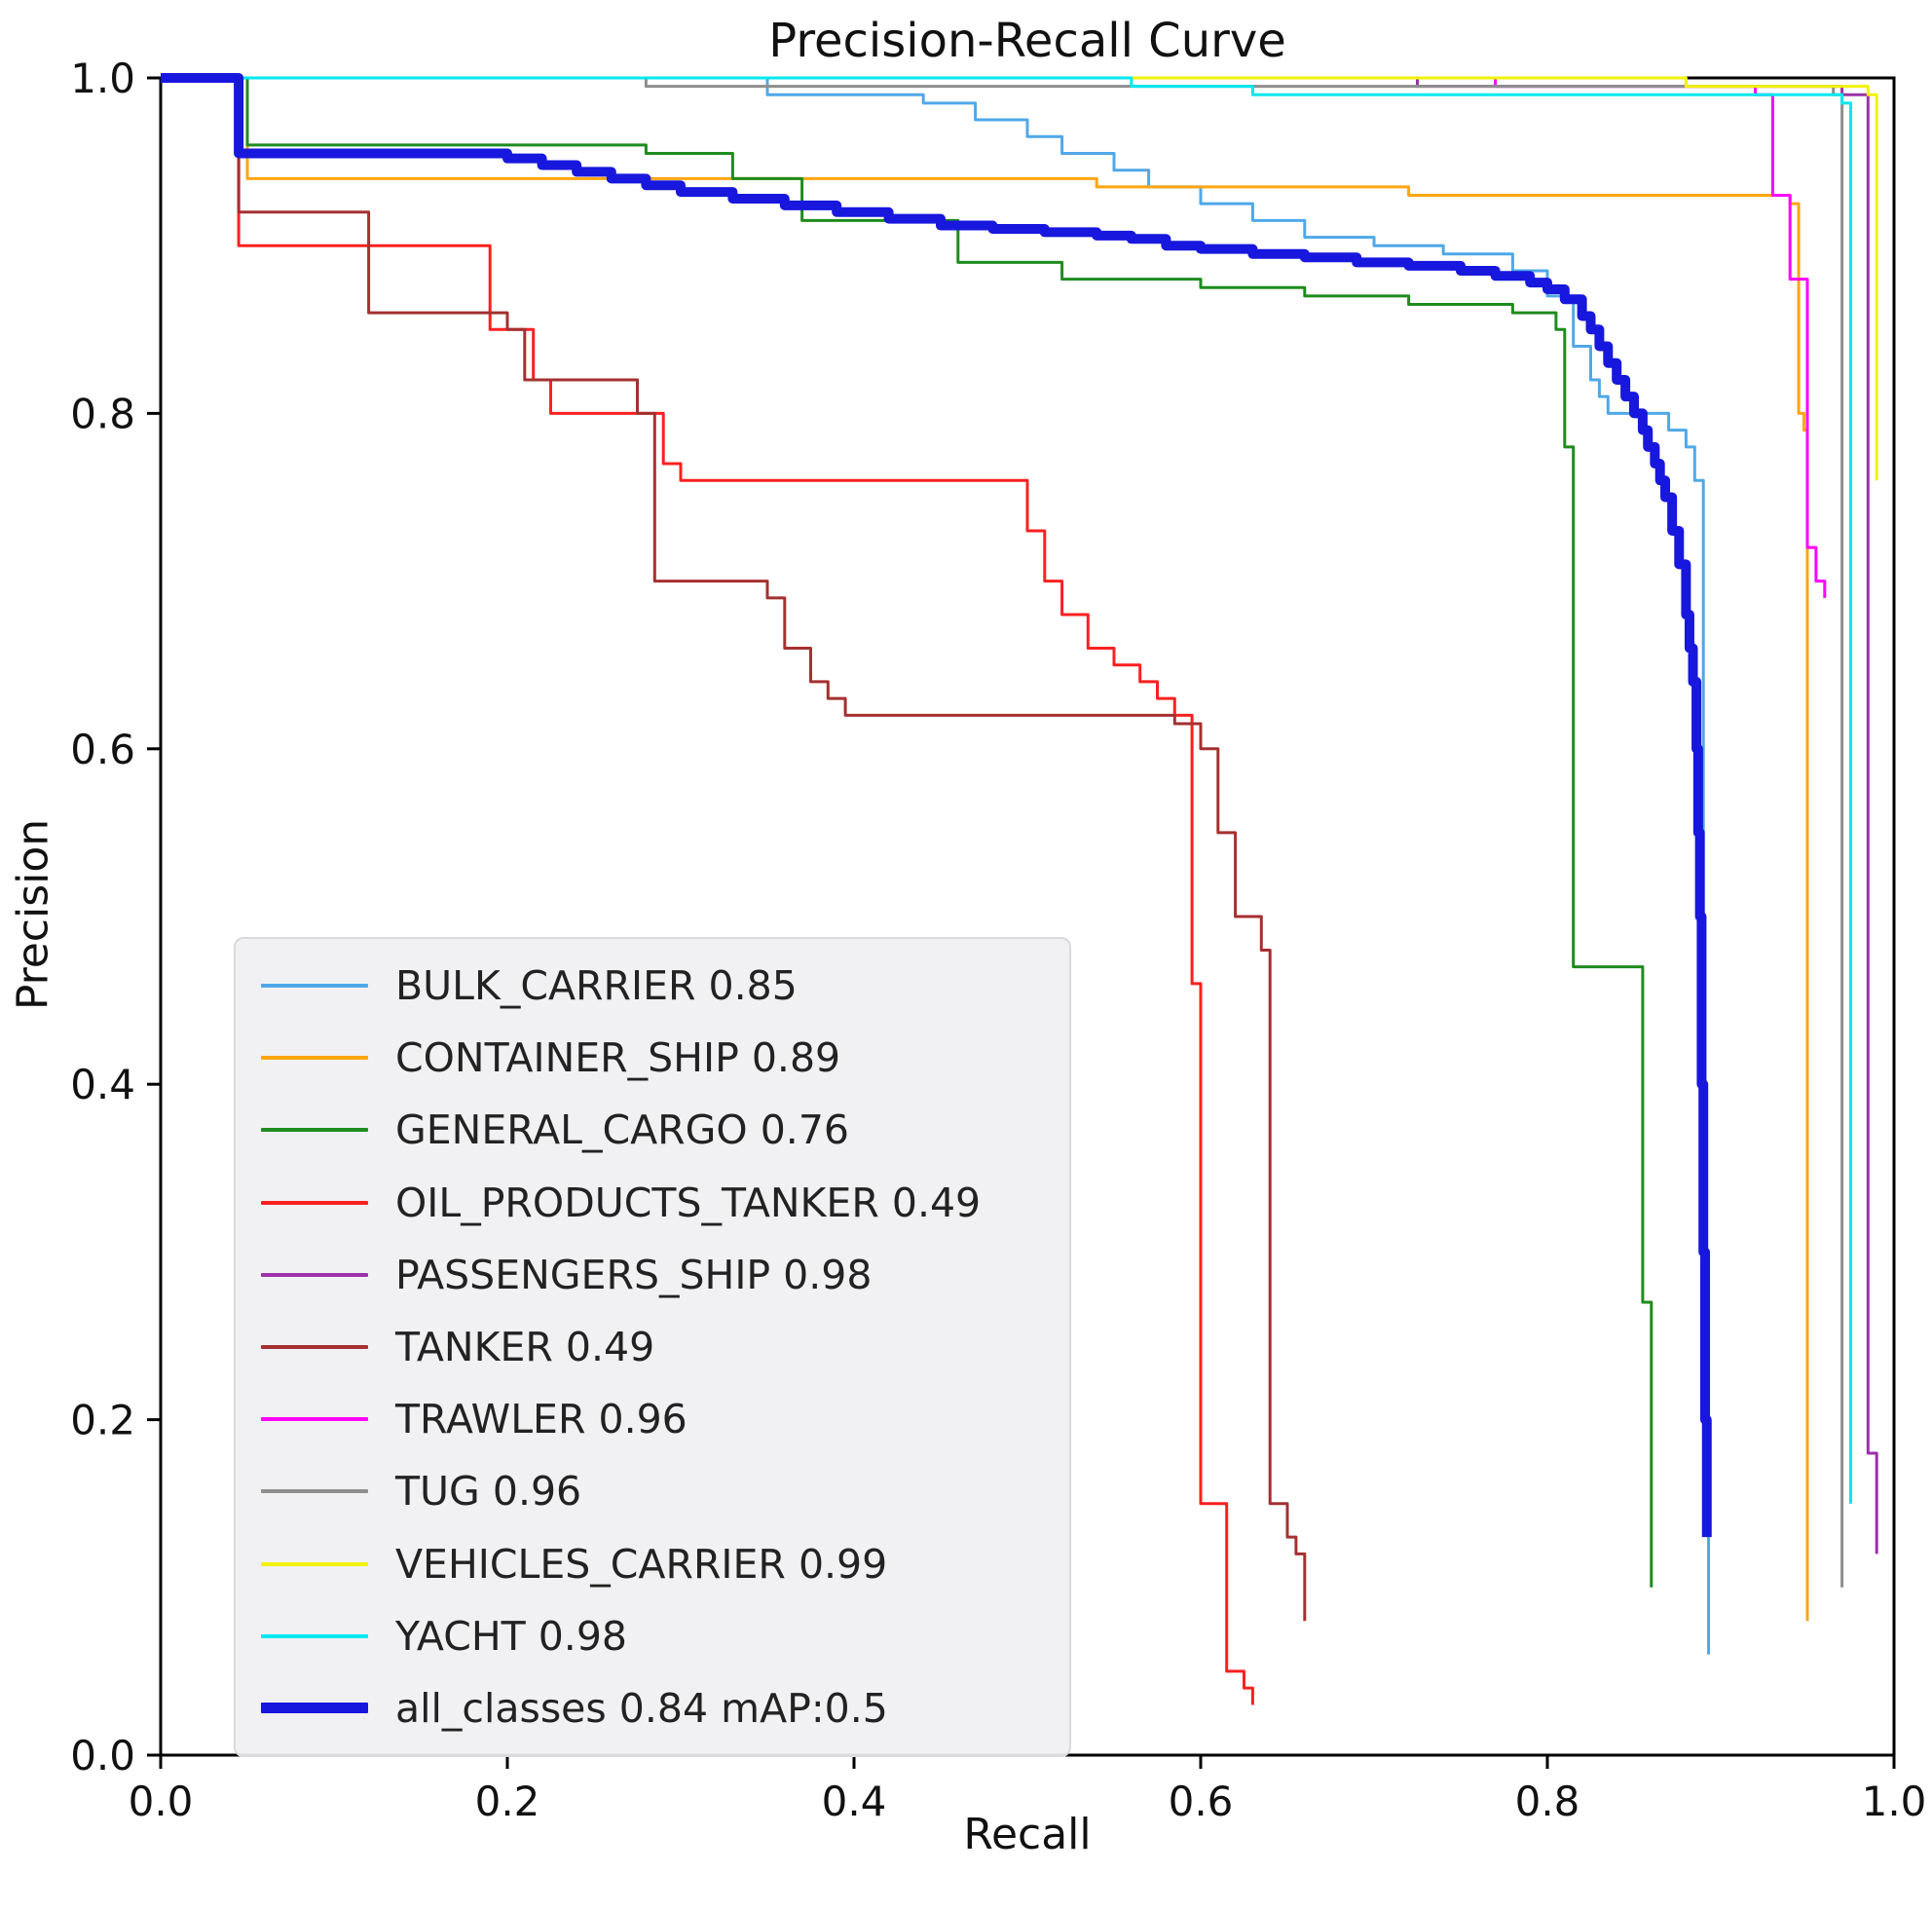 This screenshot has width=1932, height=1910. Describe the element at coordinates (1201, 1801) in the screenshot. I see `x-tick-label: 0.6` at that location.